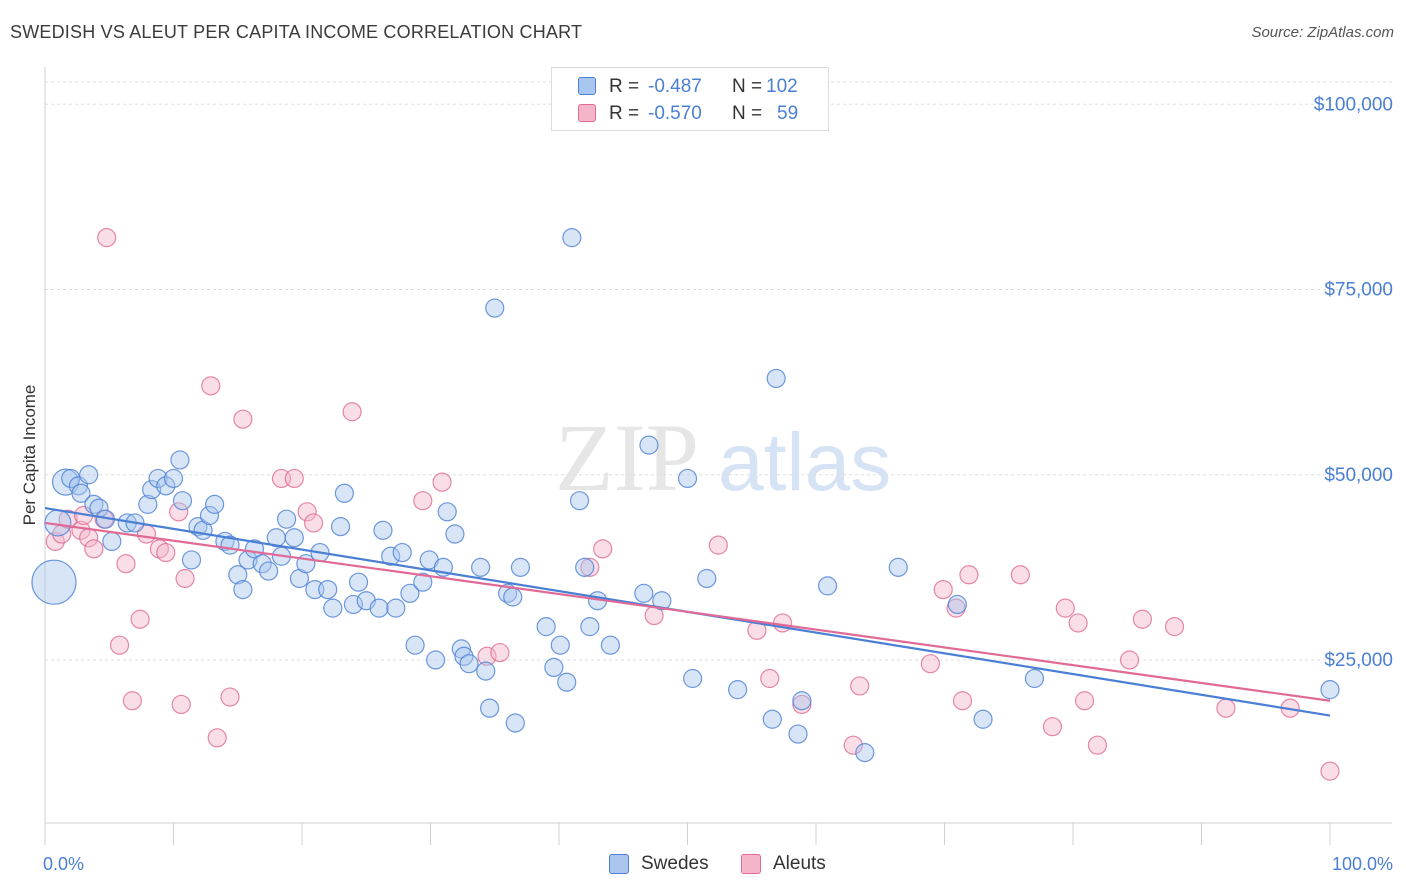 This screenshot has width=1406, height=892. Describe the element at coordinates (587, 86) in the screenshot. I see `swedes-swatch` at that location.